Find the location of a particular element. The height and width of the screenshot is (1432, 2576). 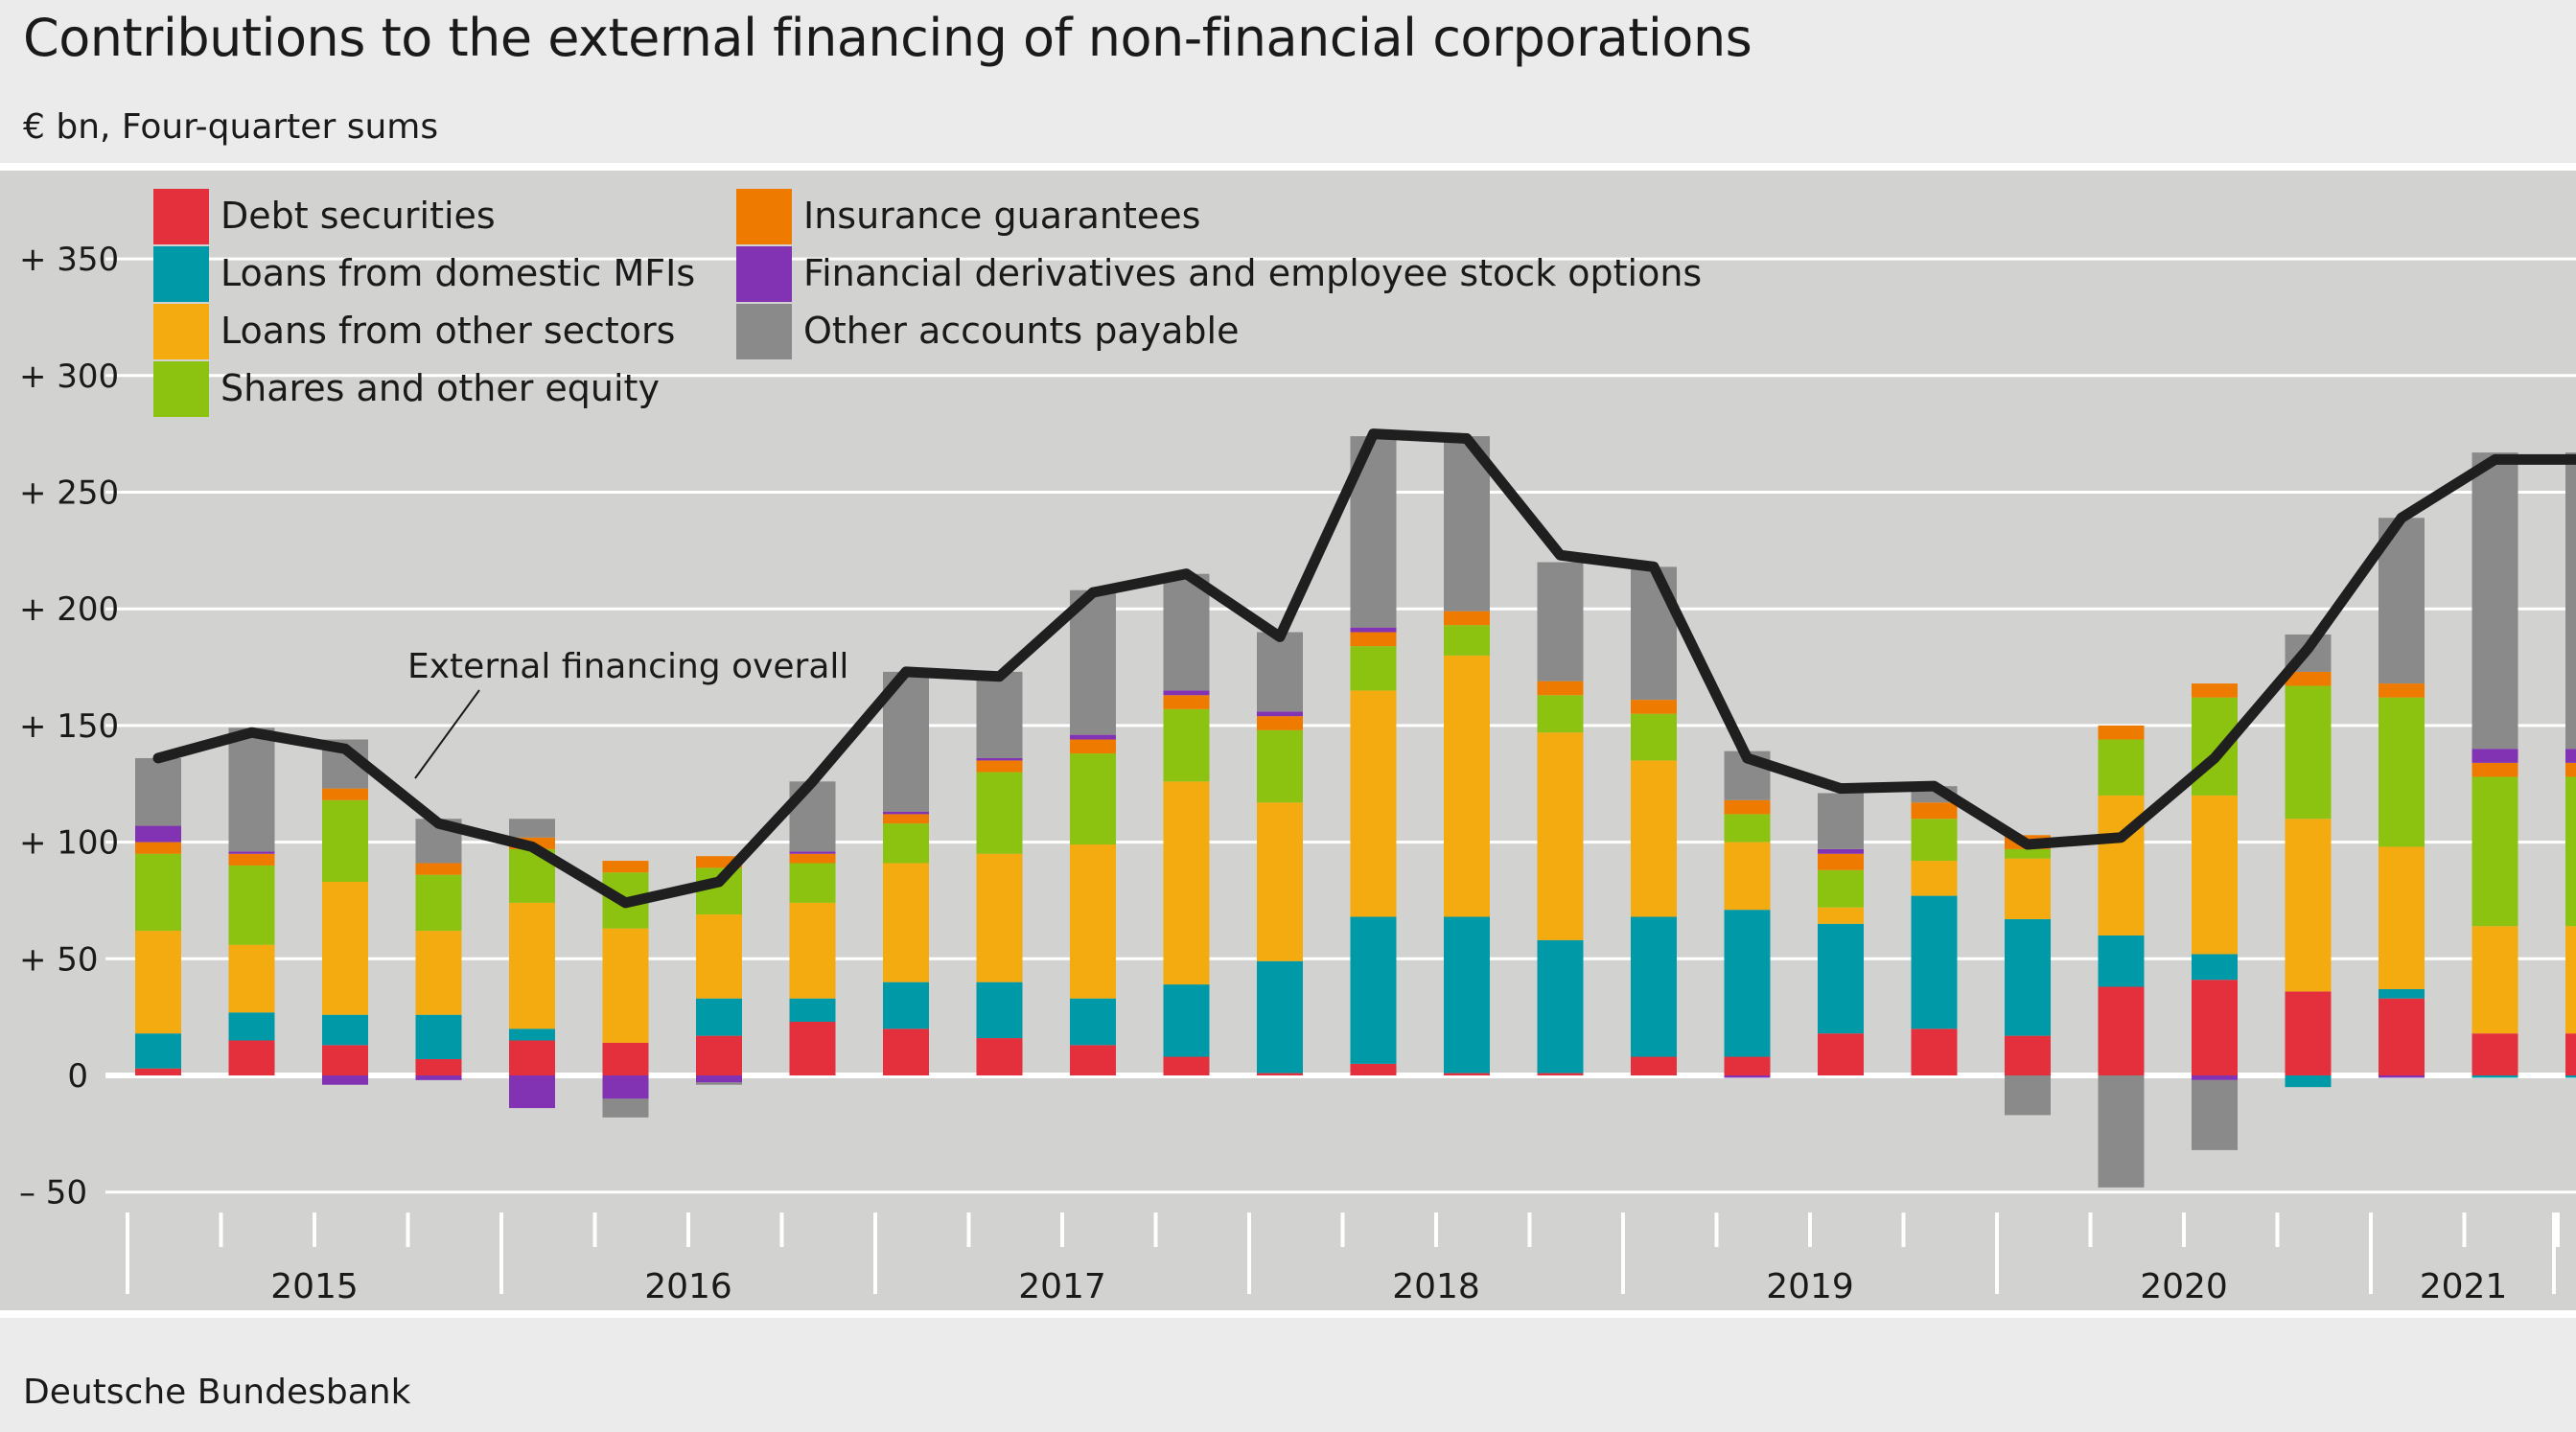

x-year-label: 2016 is located at coordinates (688, 1286).